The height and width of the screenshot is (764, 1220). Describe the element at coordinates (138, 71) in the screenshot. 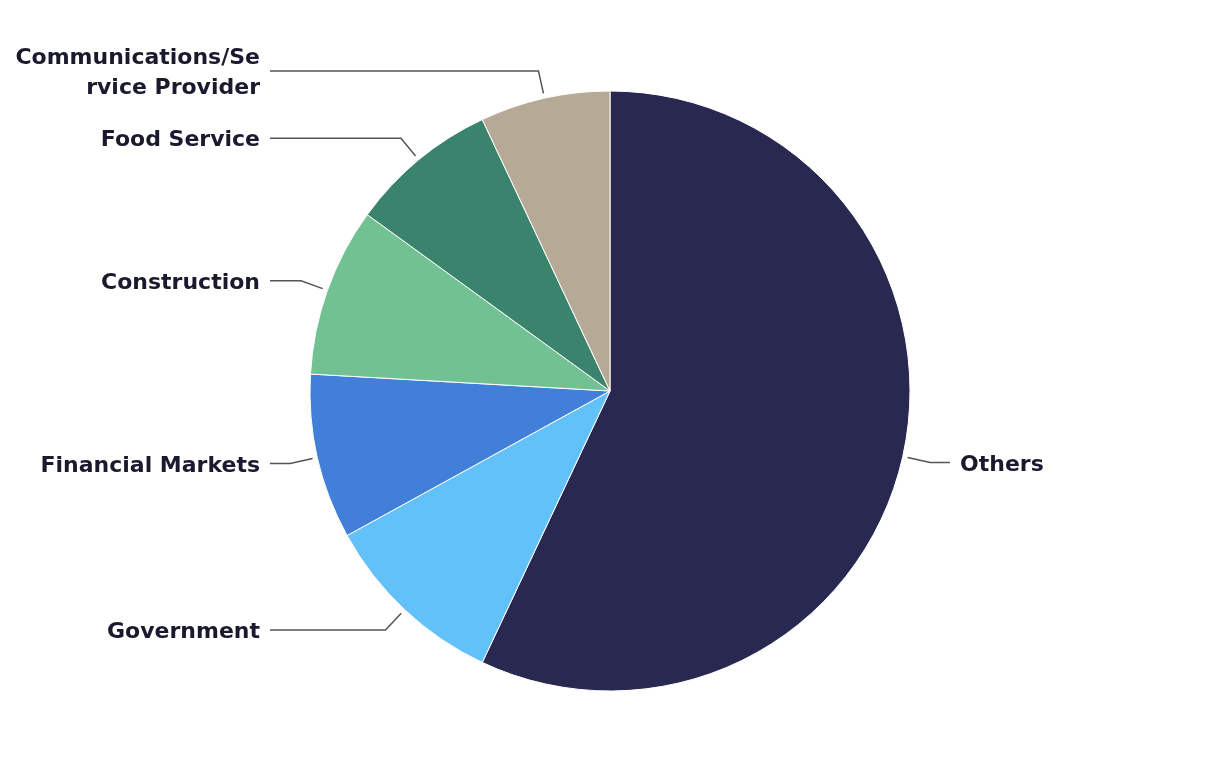

I see `slice-label: Communications/Service Provider` at that location.